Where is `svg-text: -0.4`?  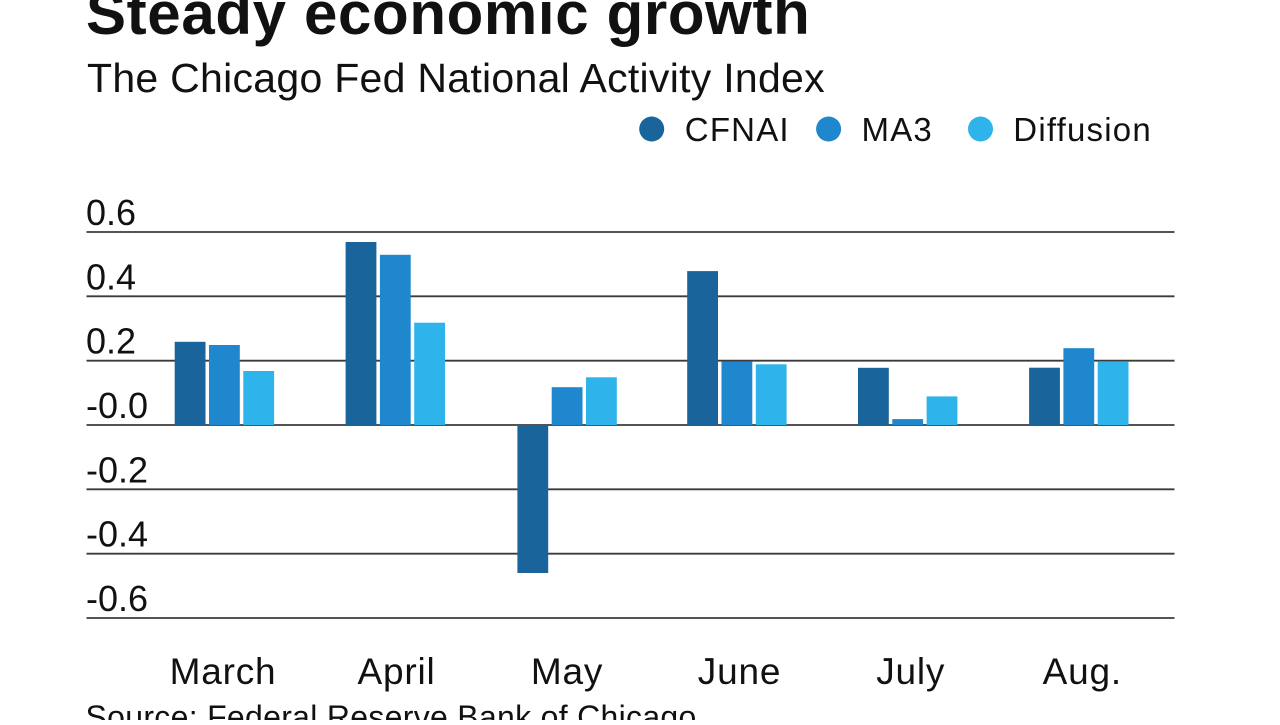 svg-text: -0.4 is located at coordinates (117, 534).